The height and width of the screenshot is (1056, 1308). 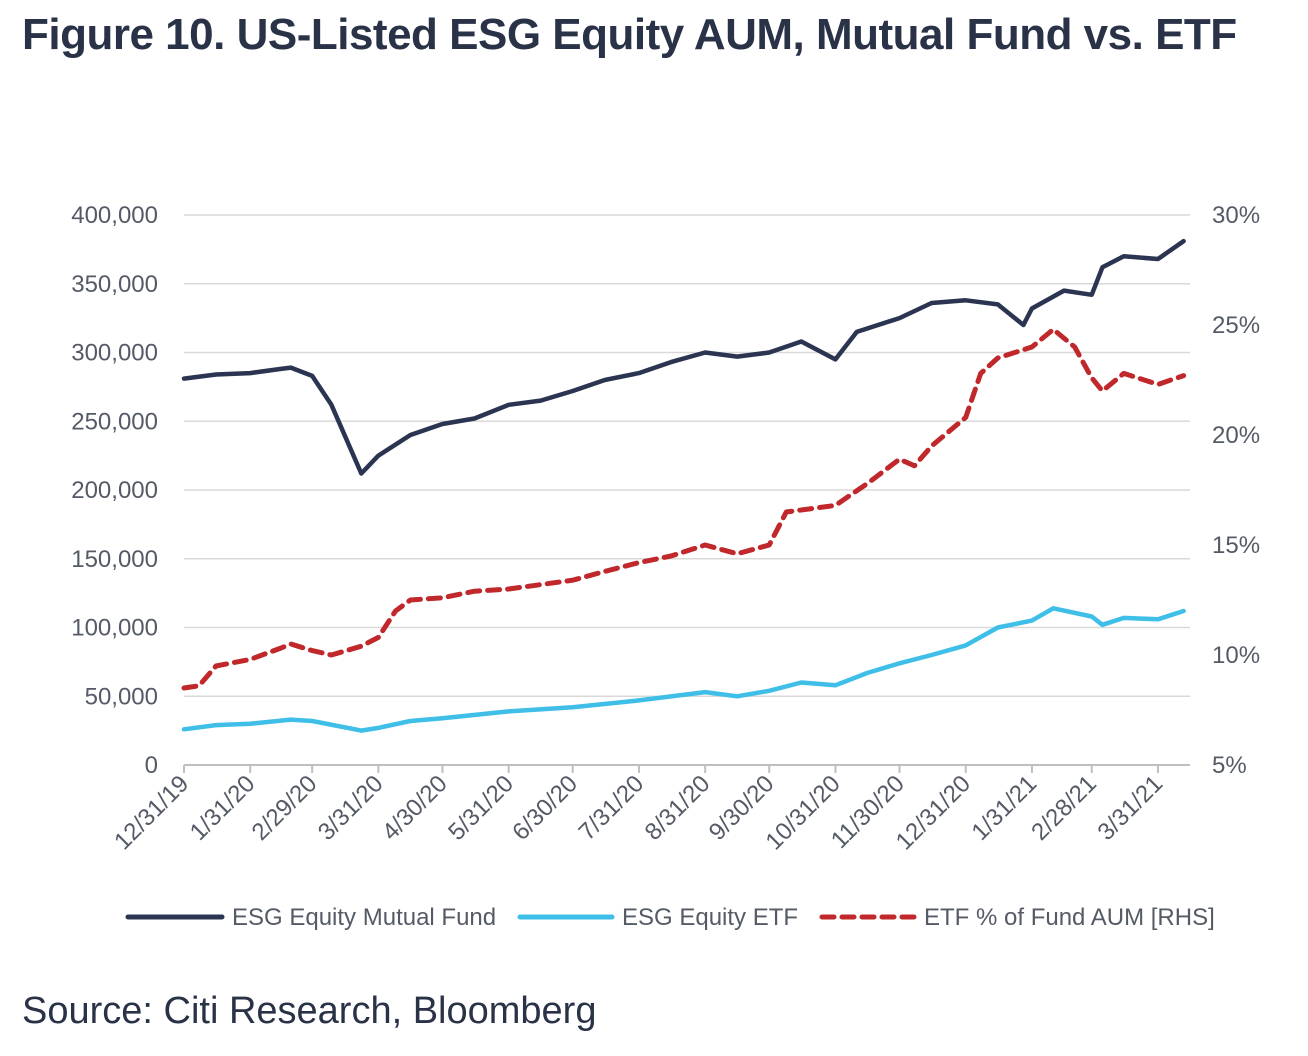 What do you see at coordinates (678, 808) in the screenshot?
I see `x-tick-label: 8/31/20` at bounding box center [678, 808].